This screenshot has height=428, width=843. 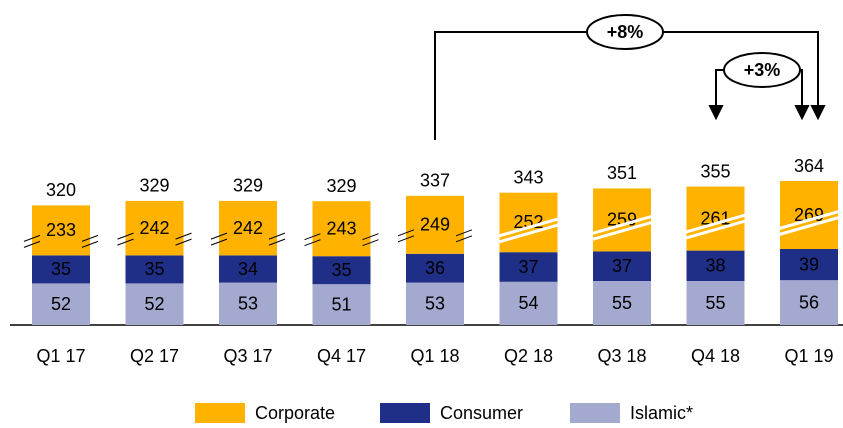 I want to click on x-tick-label: Q3 18, so click(x=621, y=356).